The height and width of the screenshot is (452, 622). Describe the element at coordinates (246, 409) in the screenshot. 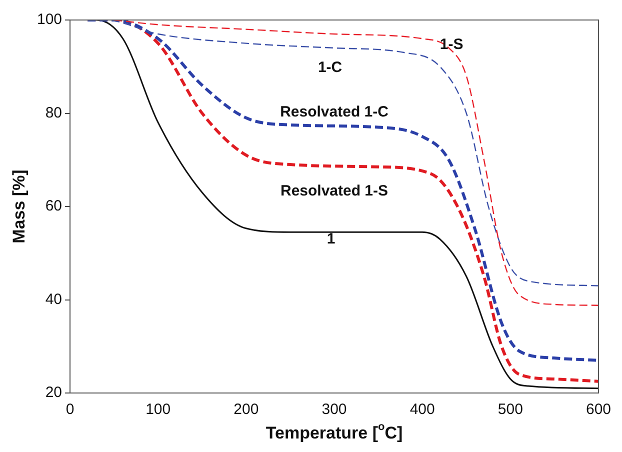

I see `x-tick-label: 200` at that location.